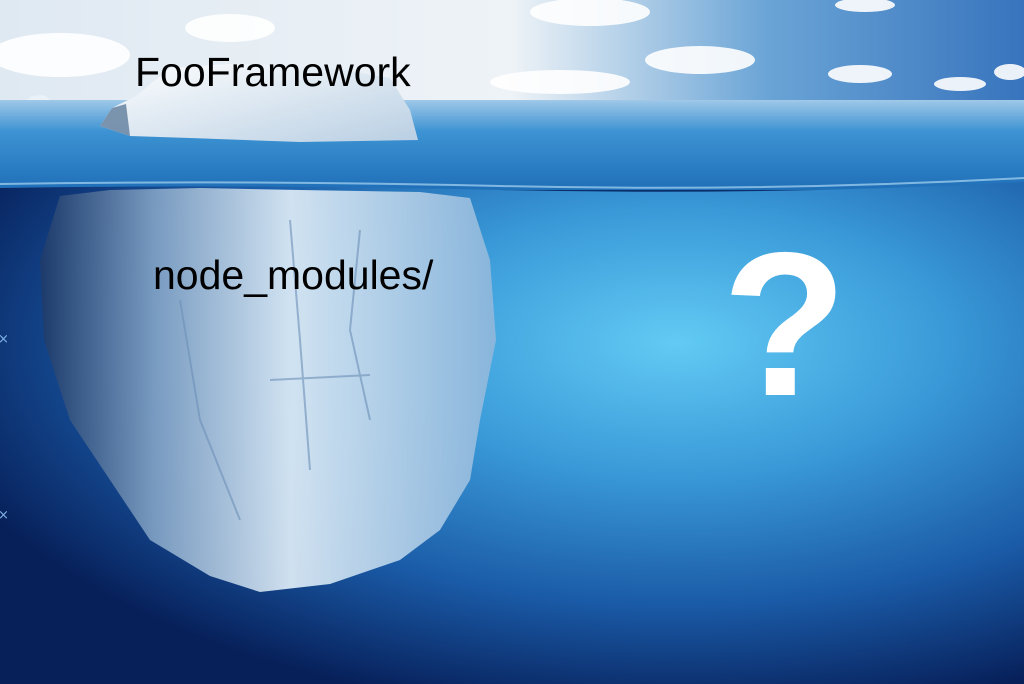  I want to click on question-mark: ?, so click(785, 324).